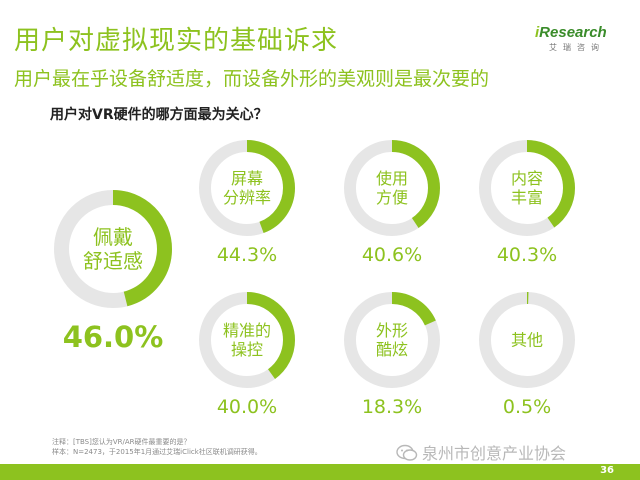  I want to click on metric-rich-content: 内容 丰富 40.3%, so click(527, 203).